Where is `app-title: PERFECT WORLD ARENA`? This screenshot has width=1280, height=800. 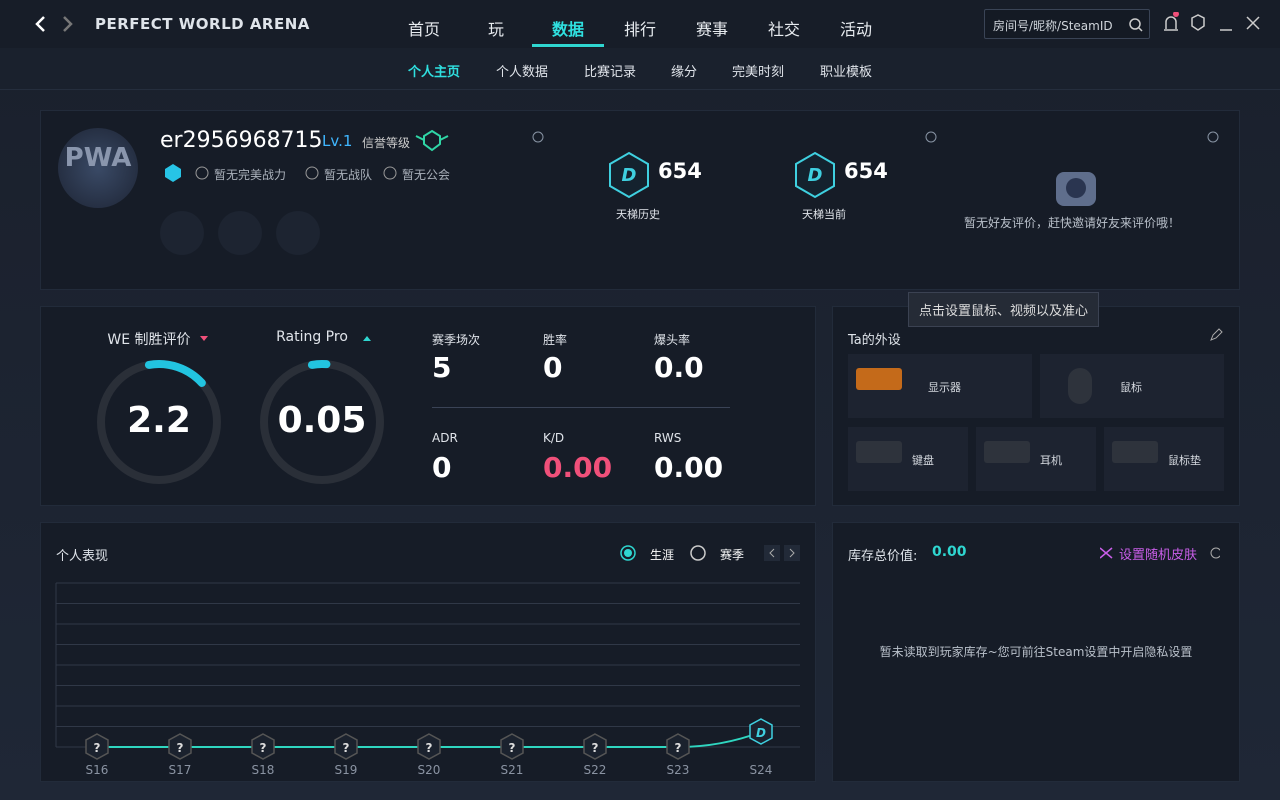 app-title: PERFECT WORLD ARENA is located at coordinates (202, 24).